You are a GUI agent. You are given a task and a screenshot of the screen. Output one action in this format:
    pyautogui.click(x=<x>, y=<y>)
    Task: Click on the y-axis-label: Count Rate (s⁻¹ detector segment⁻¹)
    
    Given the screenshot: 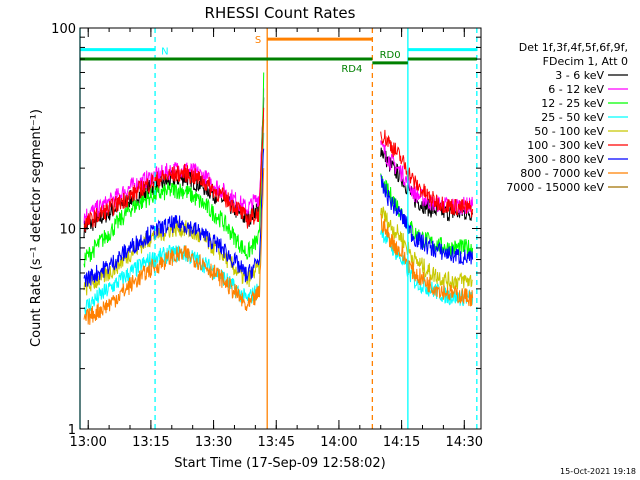 What is the action you would take?
    pyautogui.click(x=36, y=228)
    